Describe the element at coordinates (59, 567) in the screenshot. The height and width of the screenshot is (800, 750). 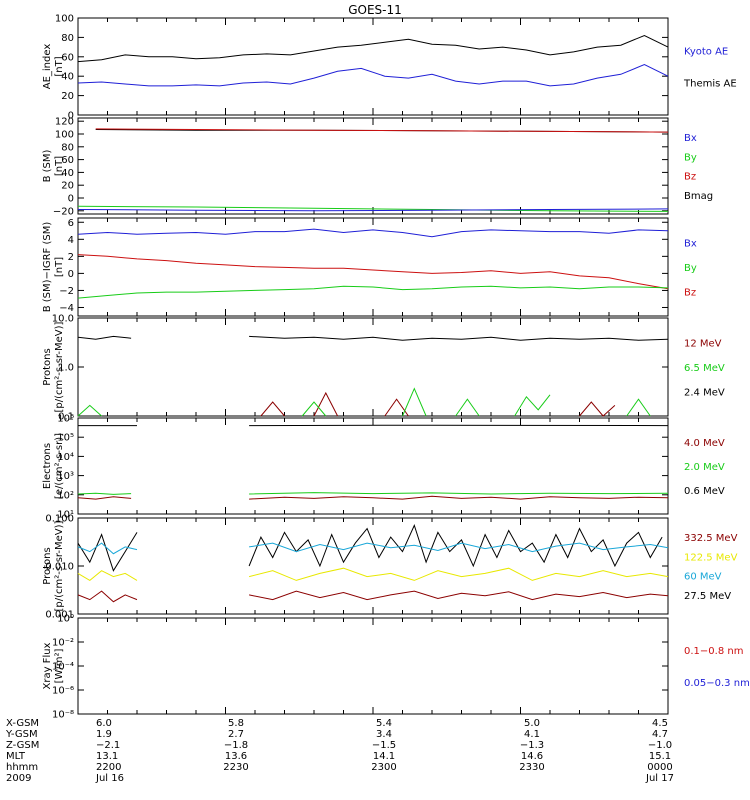
I see `y-tick-label: 0.010` at that location.